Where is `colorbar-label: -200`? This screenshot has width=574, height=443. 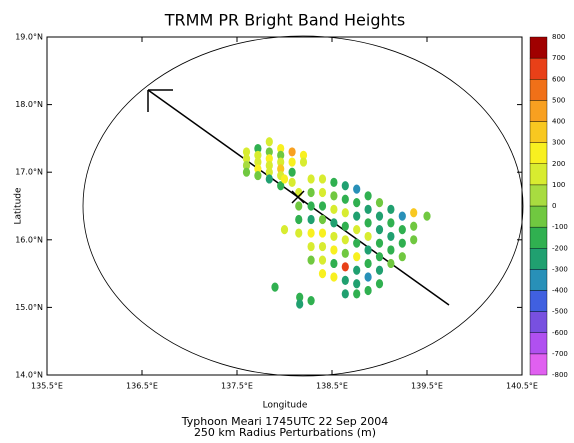 colorbar-label: -200 is located at coordinates (560, 248).